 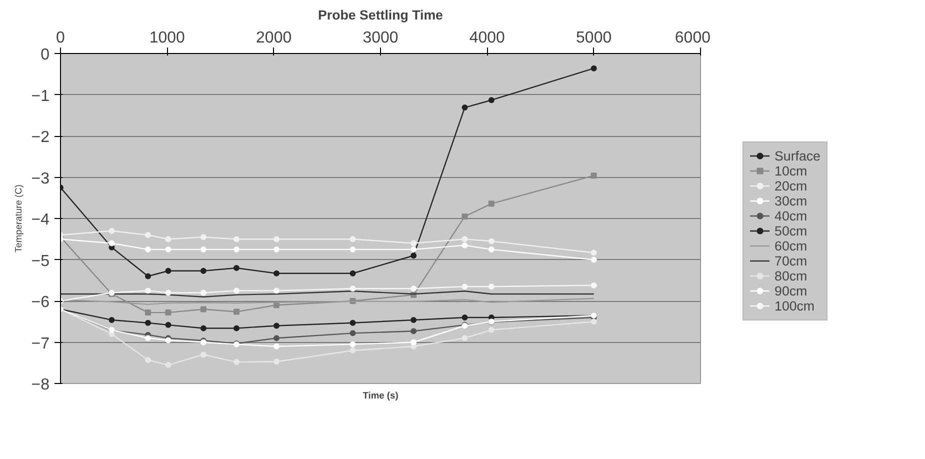 I want to click on x-tick-label: 5000, so click(x=594, y=38).